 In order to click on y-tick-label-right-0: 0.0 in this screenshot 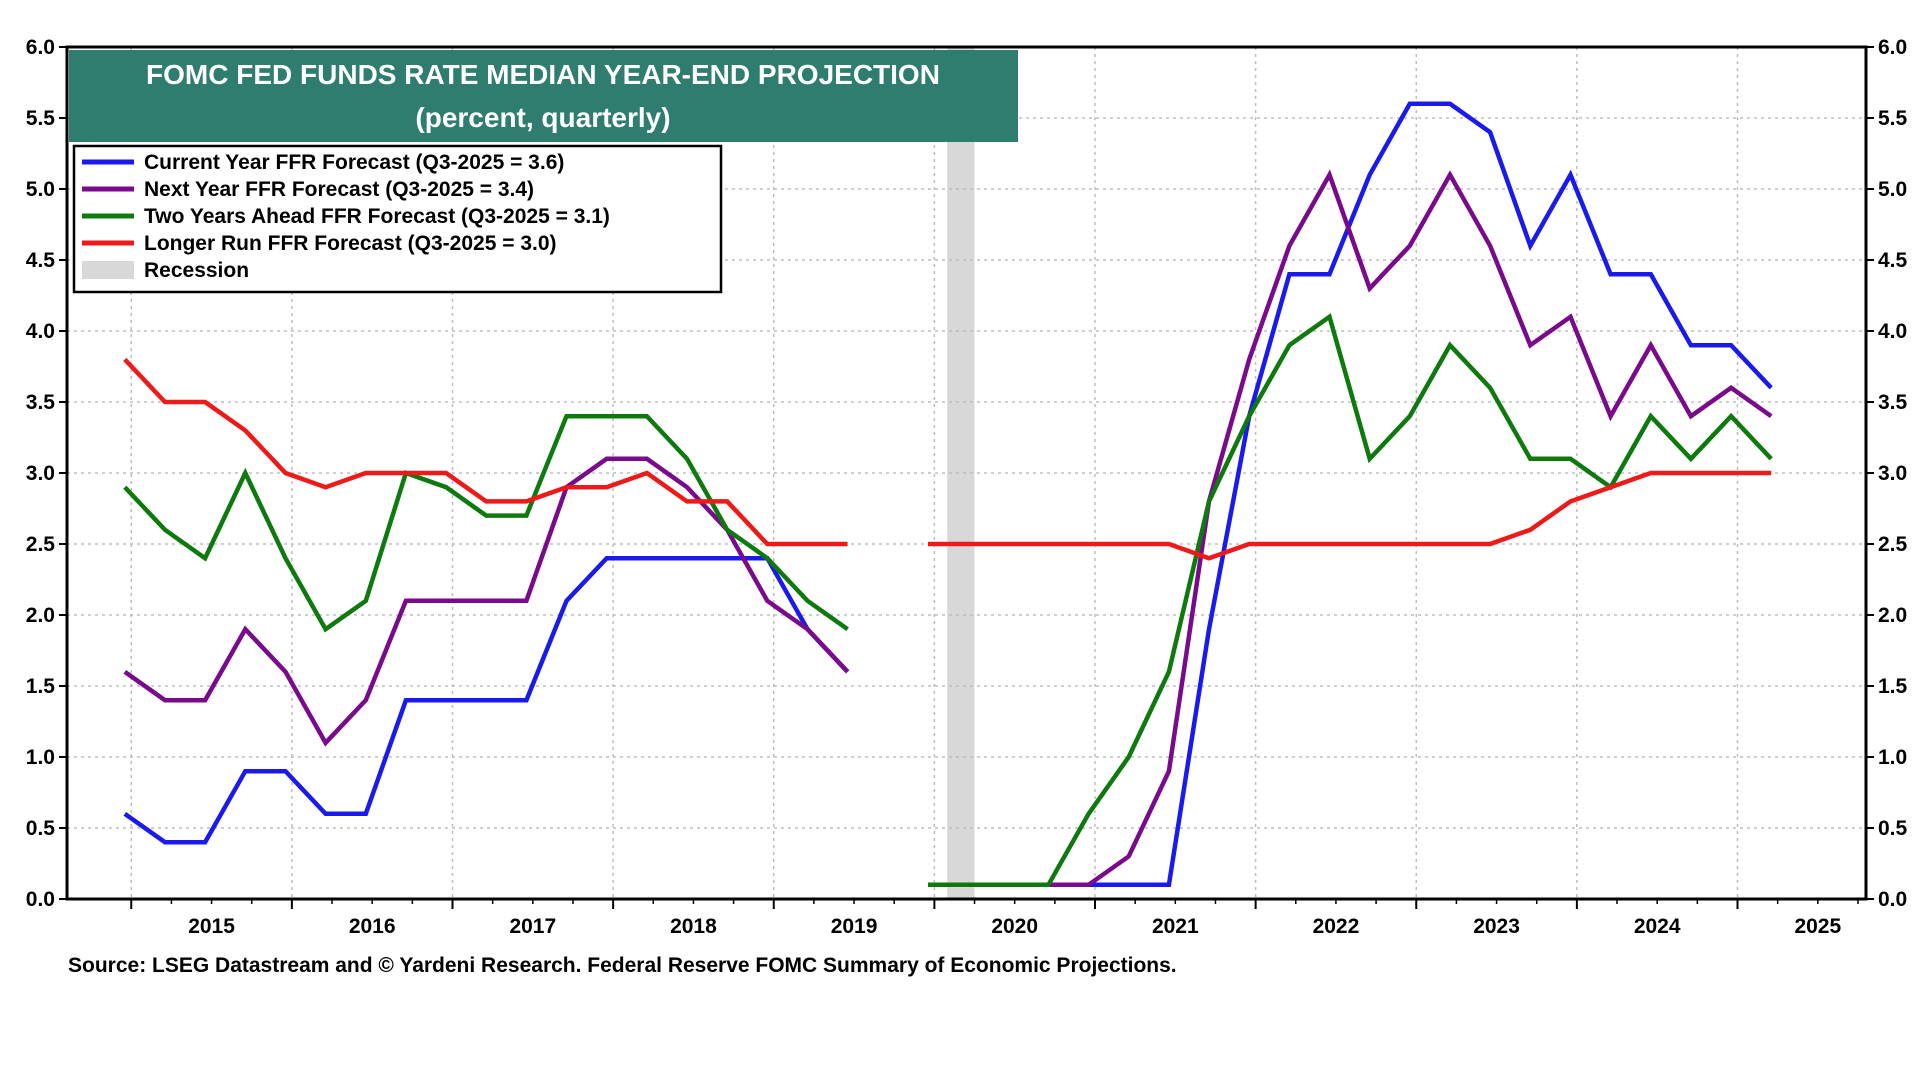, I will do `click(1892, 899)`.